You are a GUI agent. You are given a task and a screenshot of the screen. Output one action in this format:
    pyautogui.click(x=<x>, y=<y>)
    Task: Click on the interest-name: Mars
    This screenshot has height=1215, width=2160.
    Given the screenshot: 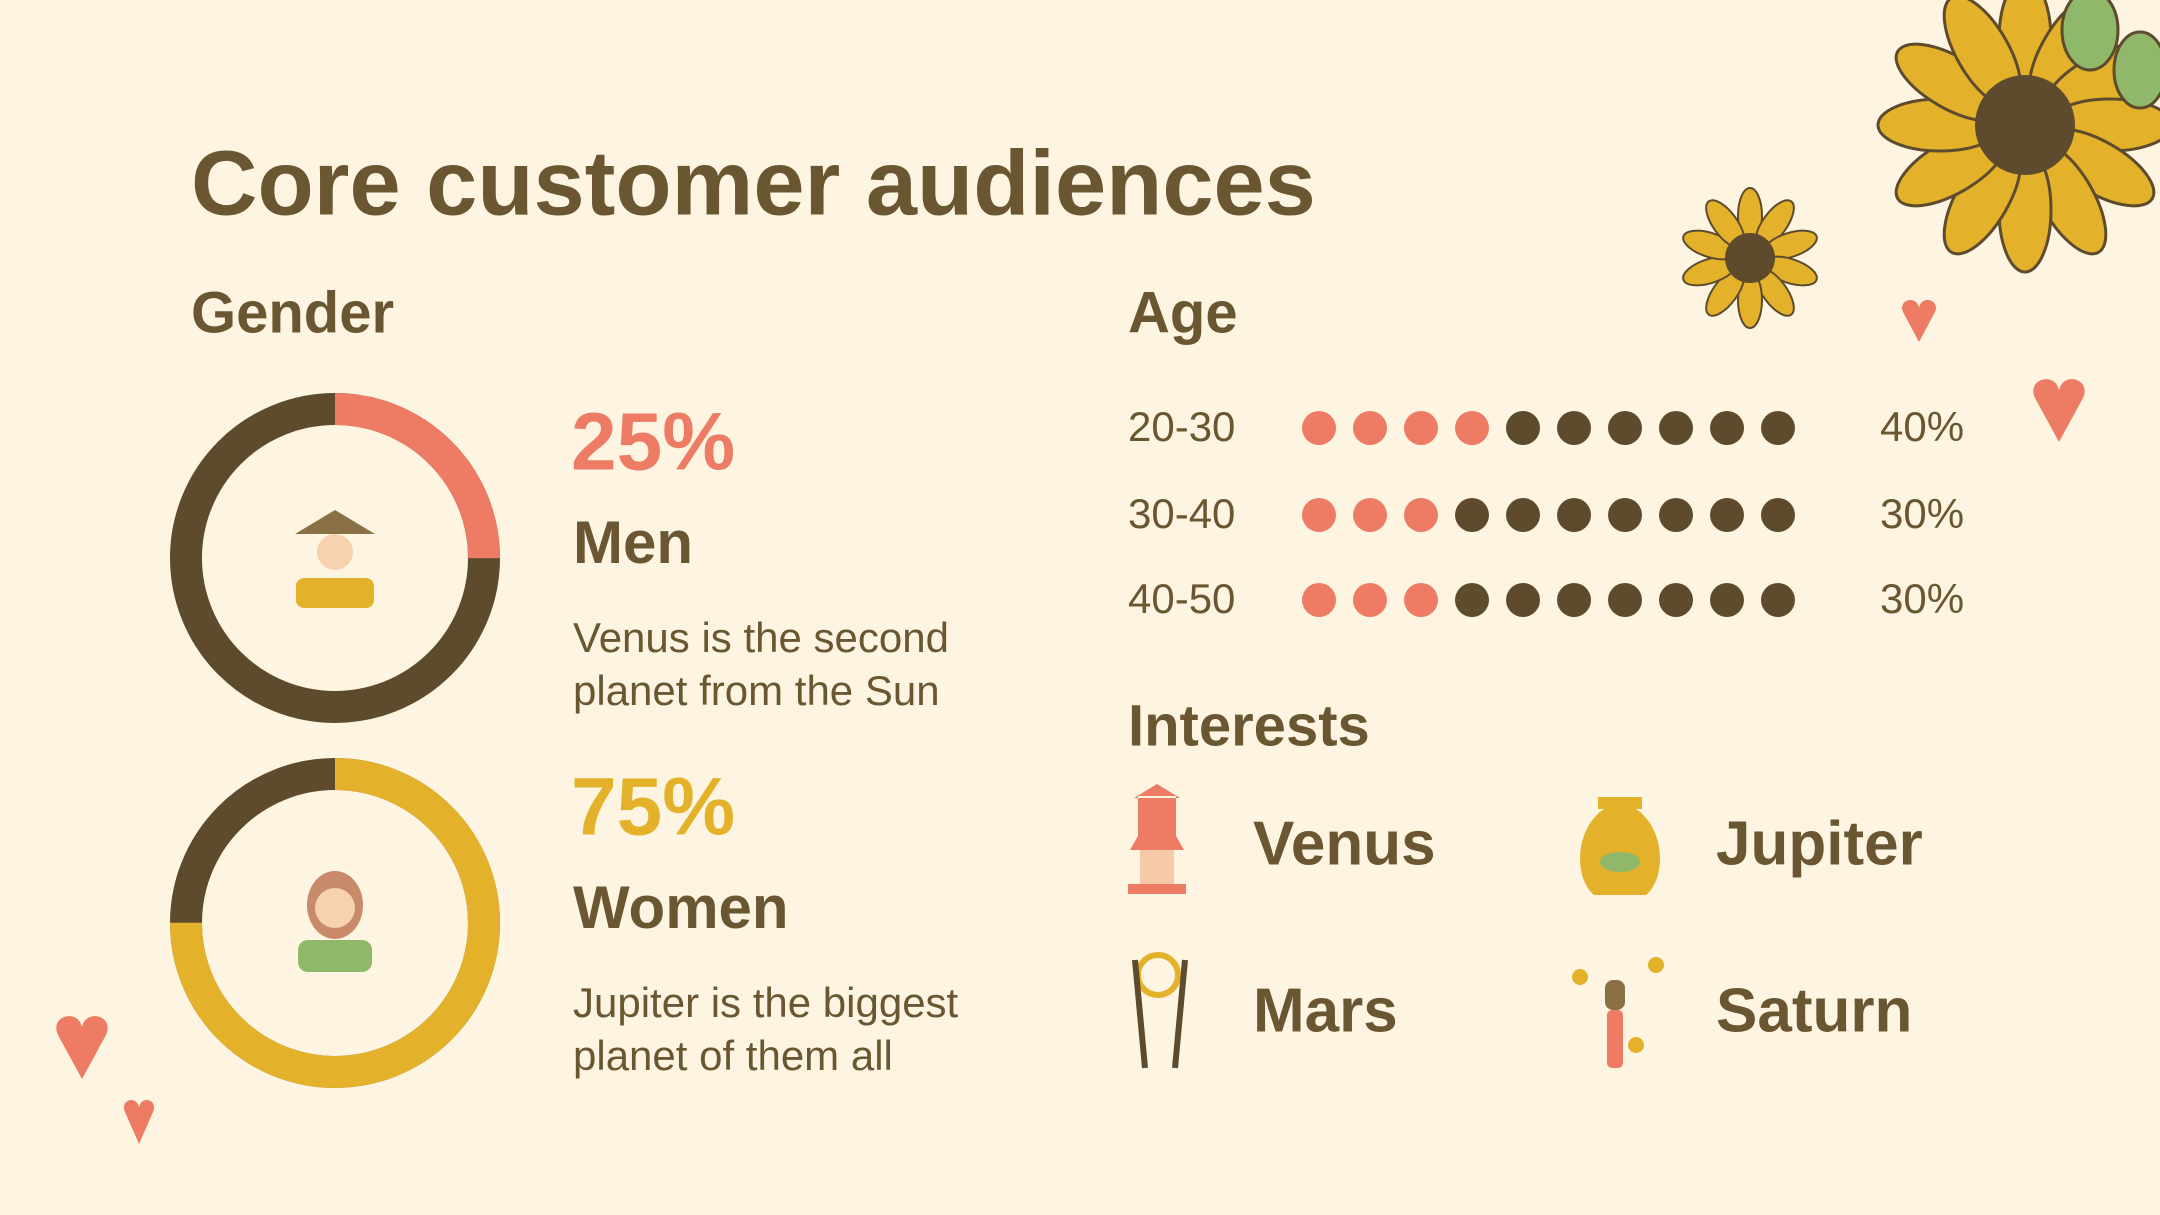 What is the action you would take?
    pyautogui.click(x=1325, y=1010)
    